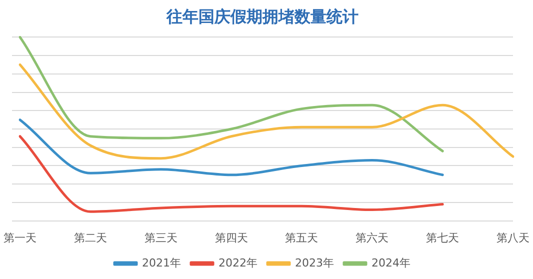  What do you see at coordinates (301, 237) in the screenshot?
I see `x-tick-label: 第五天` at bounding box center [301, 237].